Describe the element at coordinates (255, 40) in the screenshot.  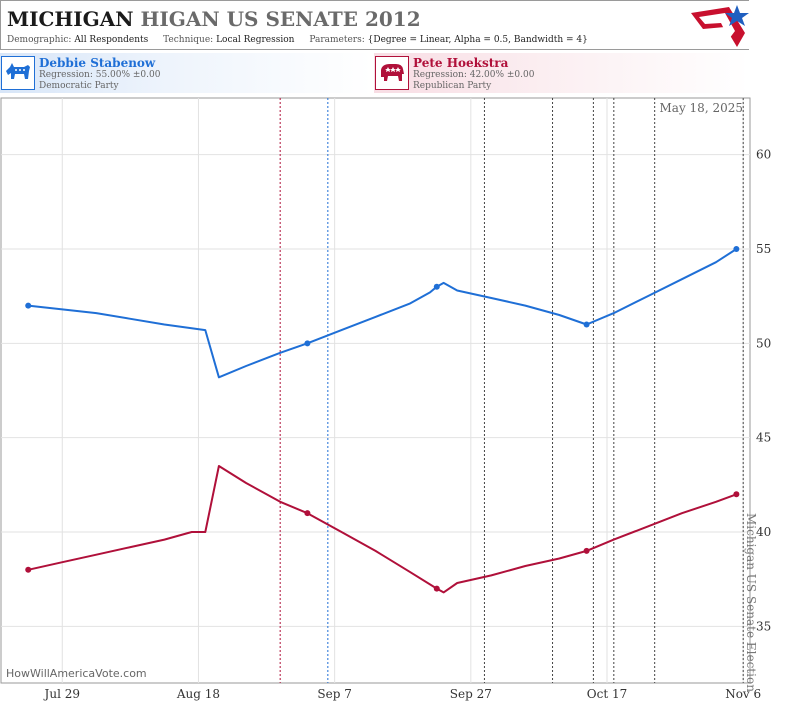
I see `technique-value: Local Regression` at that location.